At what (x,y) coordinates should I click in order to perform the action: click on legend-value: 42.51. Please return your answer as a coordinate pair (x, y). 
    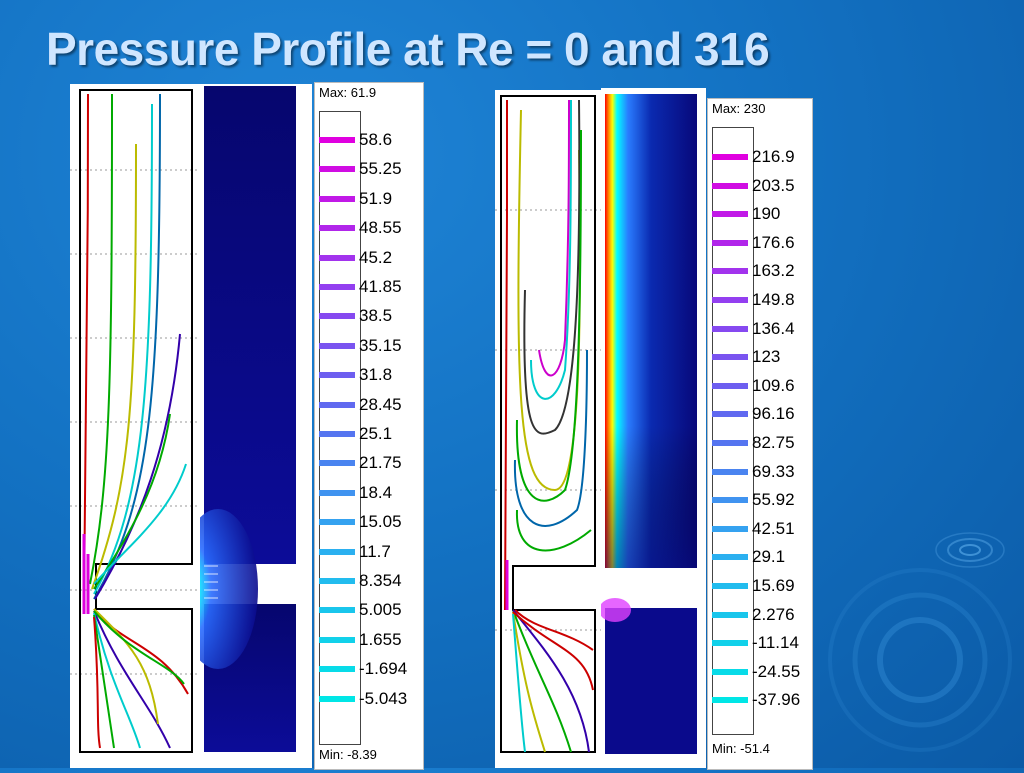
    Looking at the image, I should click on (773, 528).